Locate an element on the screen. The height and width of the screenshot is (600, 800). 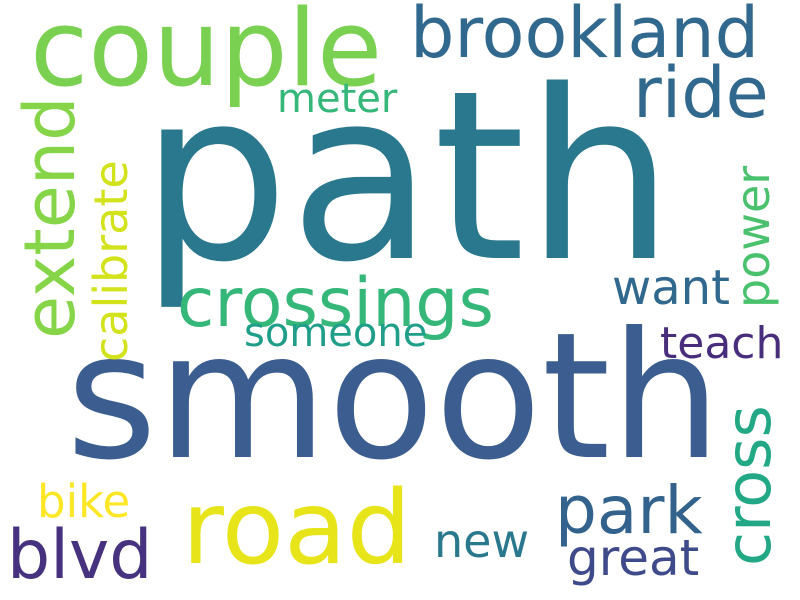
word-calibrate: calibrate is located at coordinates (111, 261).